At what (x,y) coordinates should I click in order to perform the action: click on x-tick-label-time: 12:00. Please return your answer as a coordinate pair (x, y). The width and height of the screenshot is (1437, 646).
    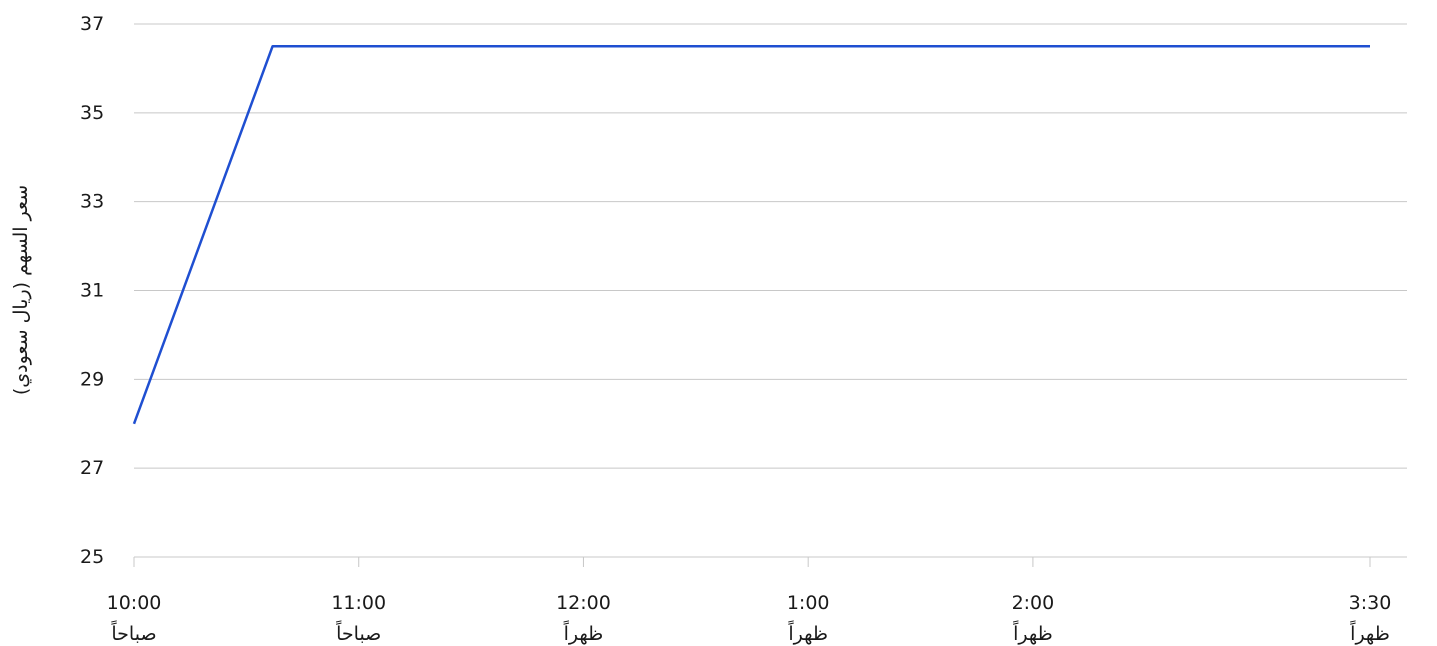
    Looking at the image, I should click on (583, 603).